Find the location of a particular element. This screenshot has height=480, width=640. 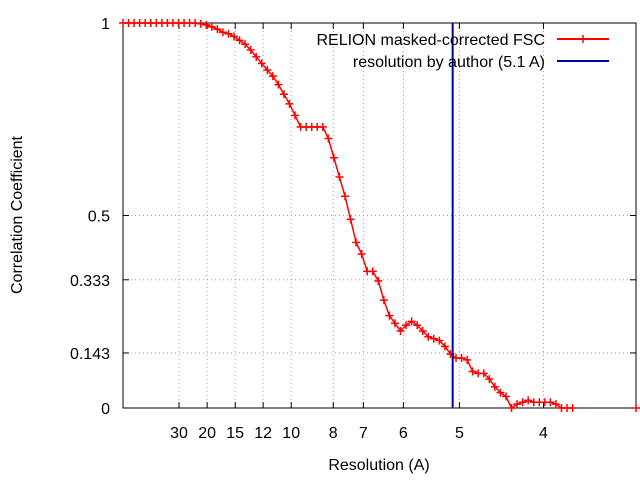

legend-label-fsc: RELION masked-corrected FSC is located at coordinates (430, 40).